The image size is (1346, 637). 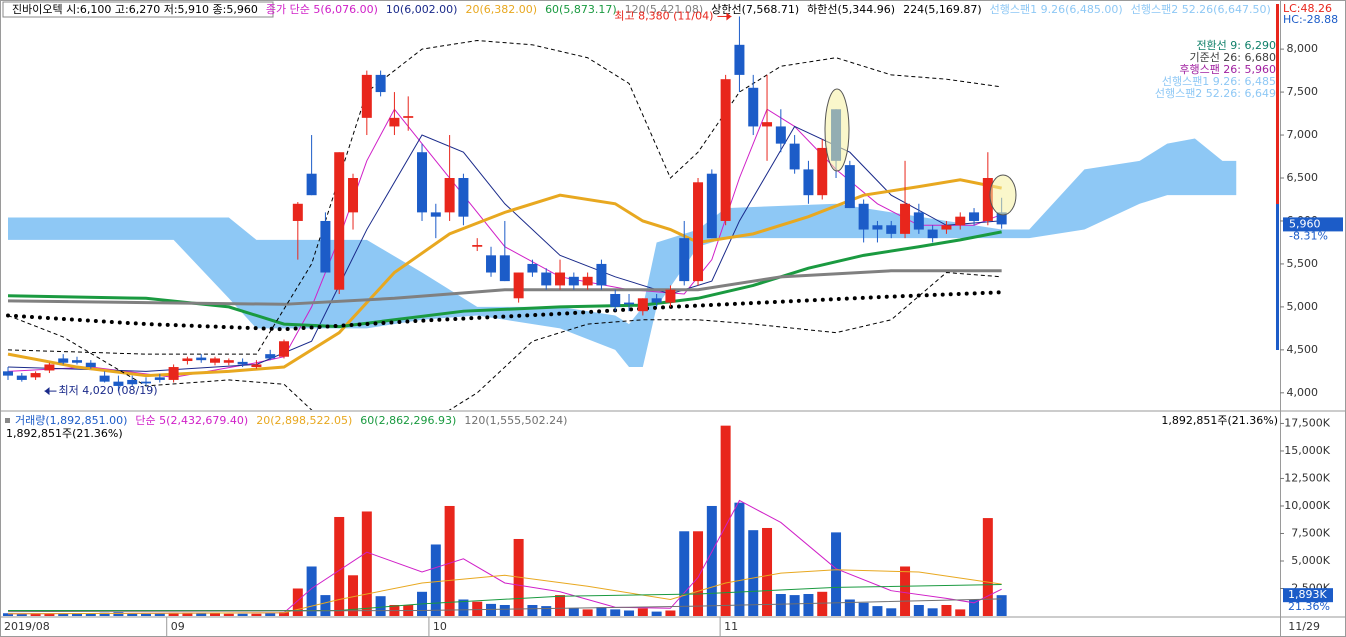 I want to click on legend-entry: 선행스팬1 9.26(6,485.00), so click(x=1056, y=9).